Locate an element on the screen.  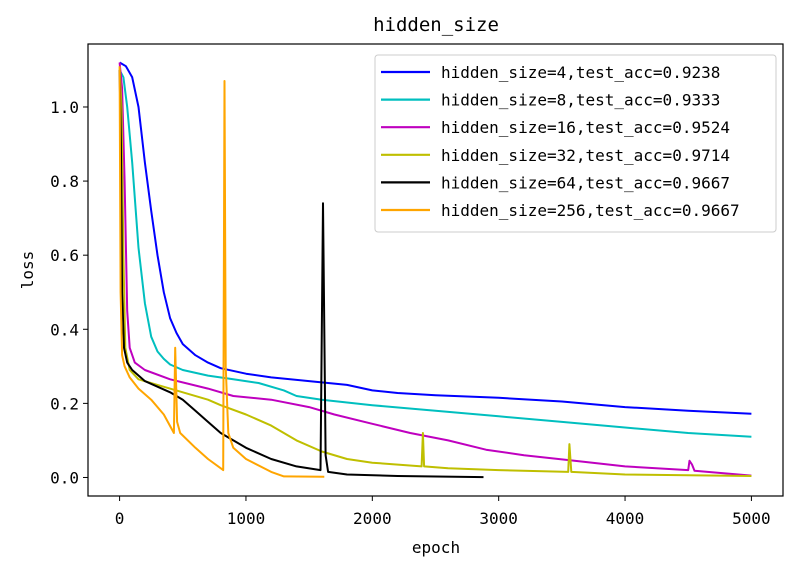
x-tick-label: 2000 is located at coordinates (372, 518).